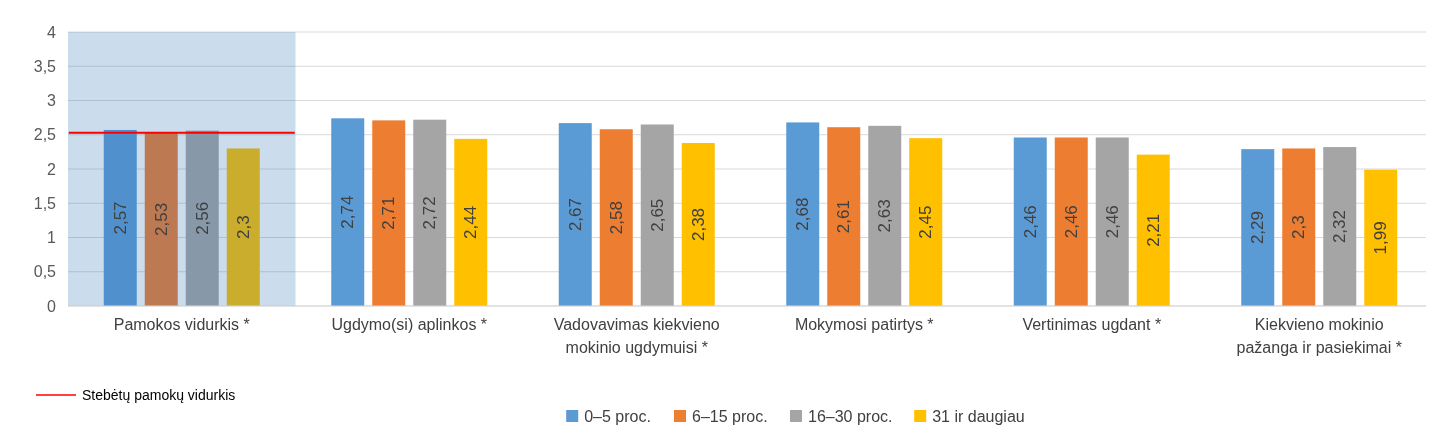 This screenshot has width=1434, height=434. What do you see at coordinates (52, 169) in the screenshot?
I see `y-tick-label: 2` at bounding box center [52, 169].